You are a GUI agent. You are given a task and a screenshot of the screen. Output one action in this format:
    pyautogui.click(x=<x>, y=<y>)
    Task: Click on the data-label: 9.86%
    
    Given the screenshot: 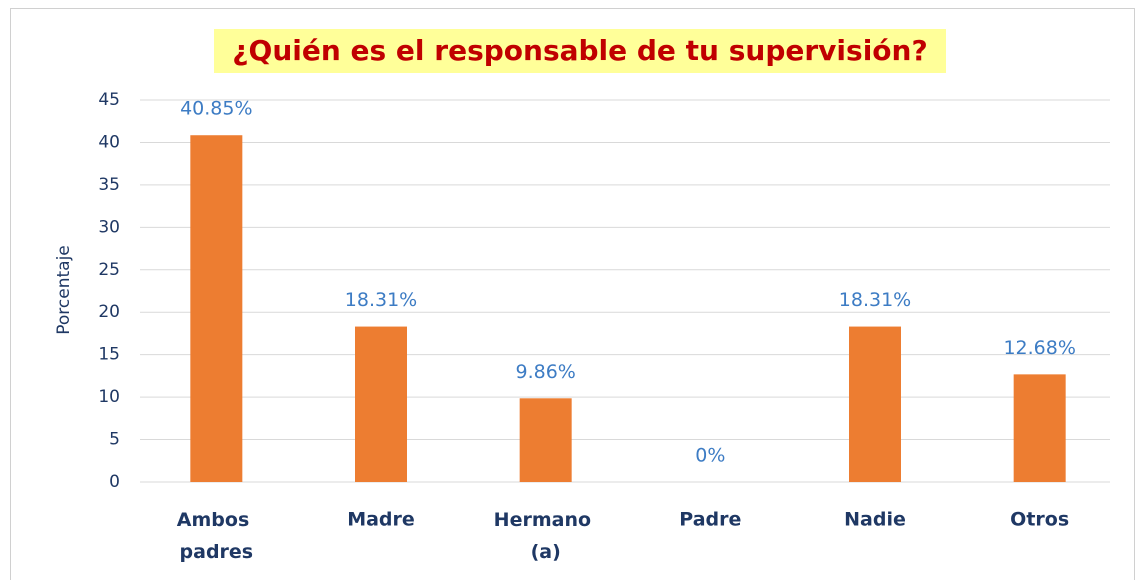 What is the action you would take?
    pyautogui.click(x=545, y=372)
    